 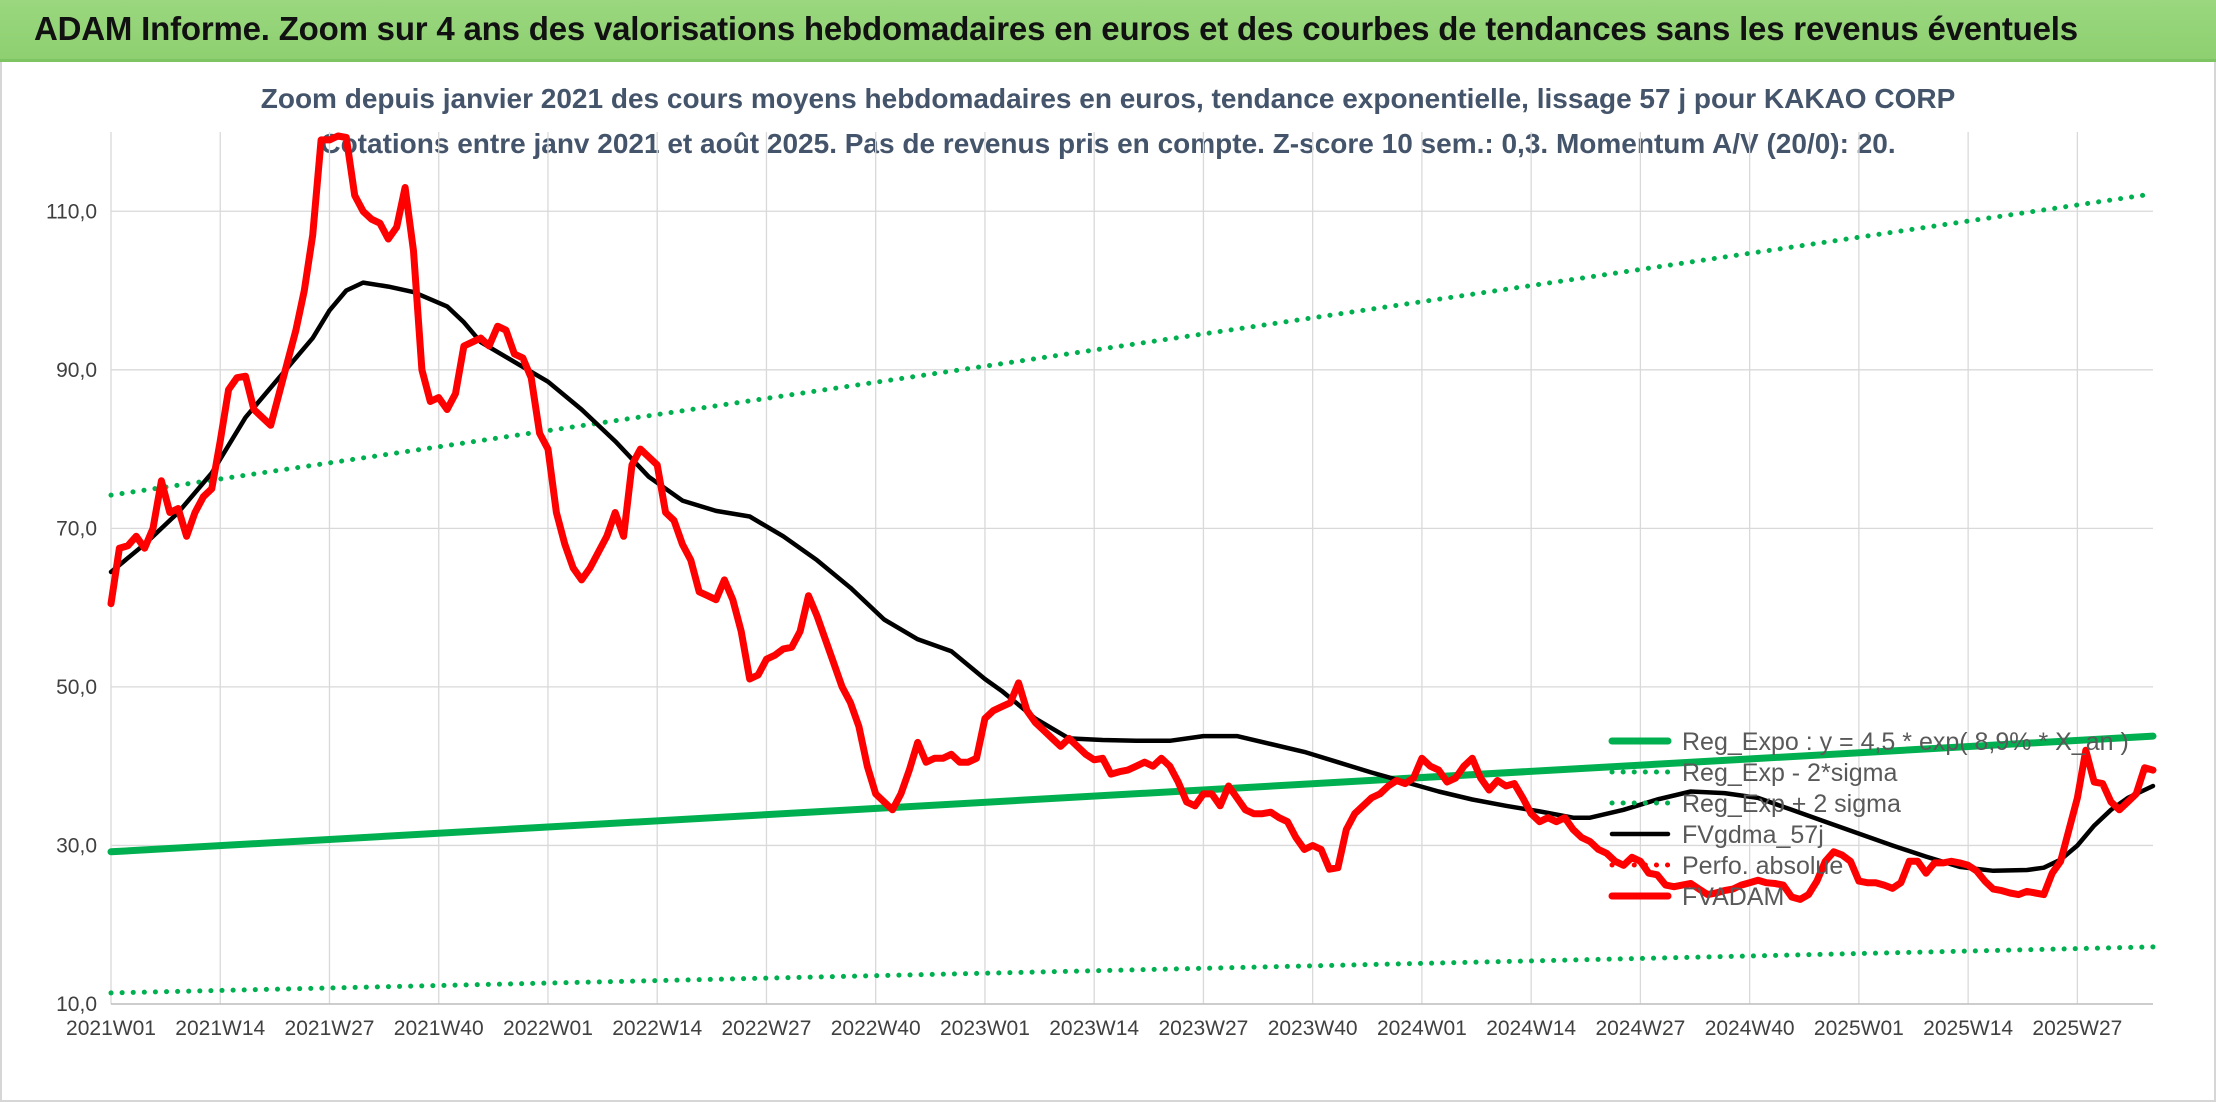 What do you see at coordinates (1762, 866) in the screenshot?
I see `legend-label: Perfo. absolue` at bounding box center [1762, 866].